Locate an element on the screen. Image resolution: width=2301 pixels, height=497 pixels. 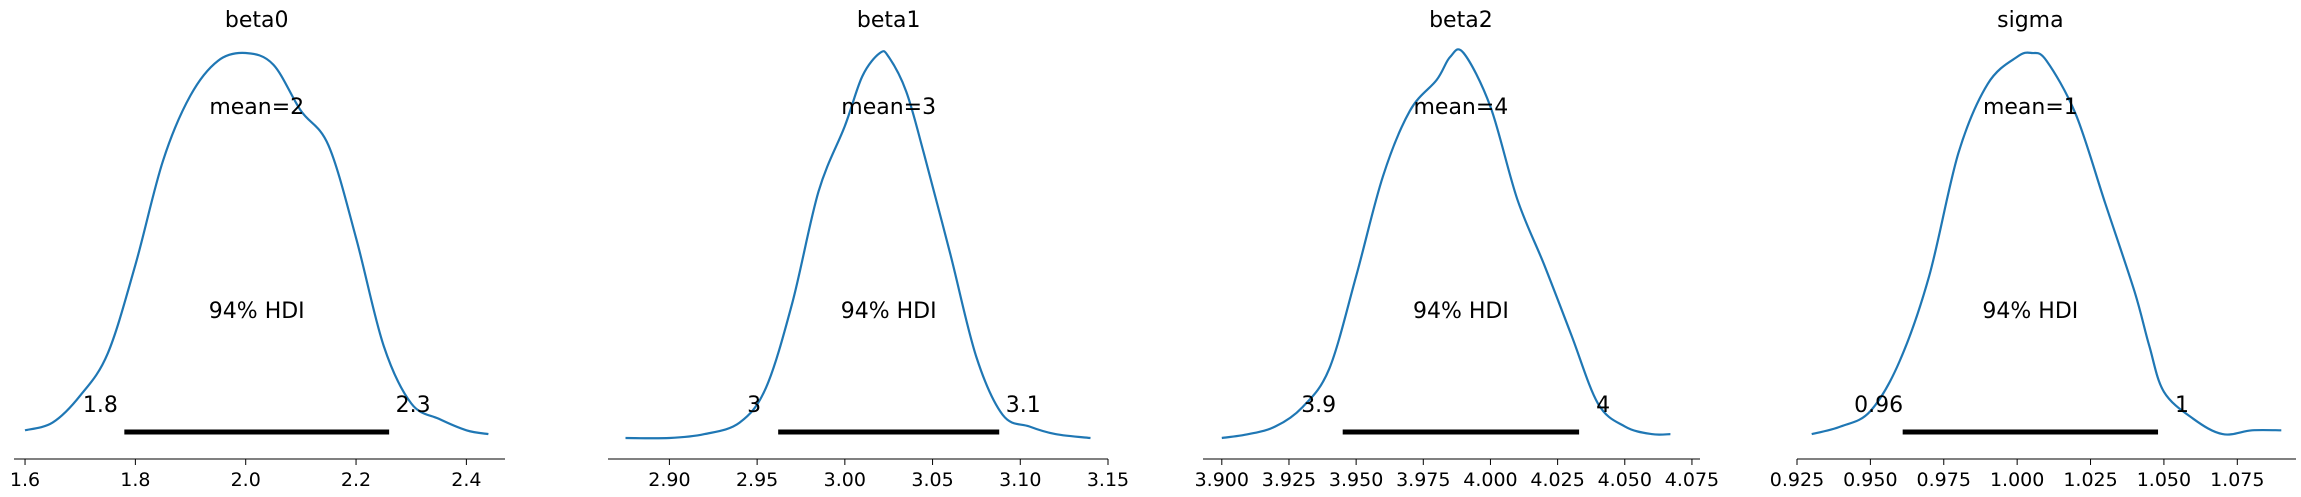
x-tick-label: 4.075 is located at coordinates (1692, 480).